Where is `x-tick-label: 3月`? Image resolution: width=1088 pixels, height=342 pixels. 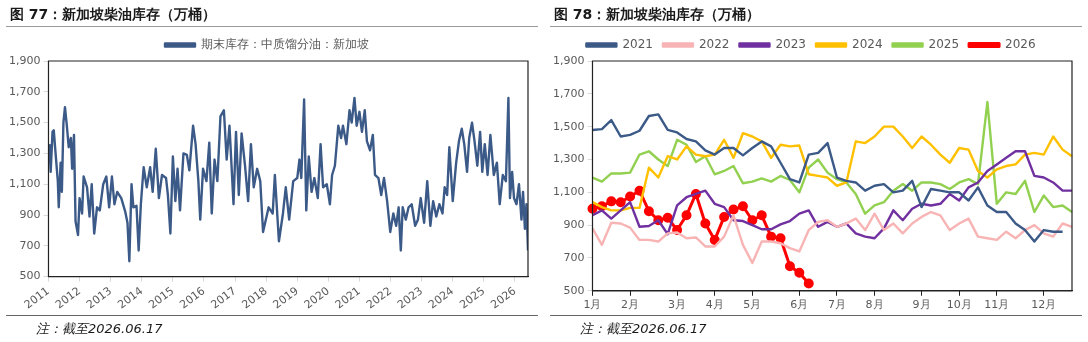
x-tick-label: 3月 is located at coordinates (677, 305).